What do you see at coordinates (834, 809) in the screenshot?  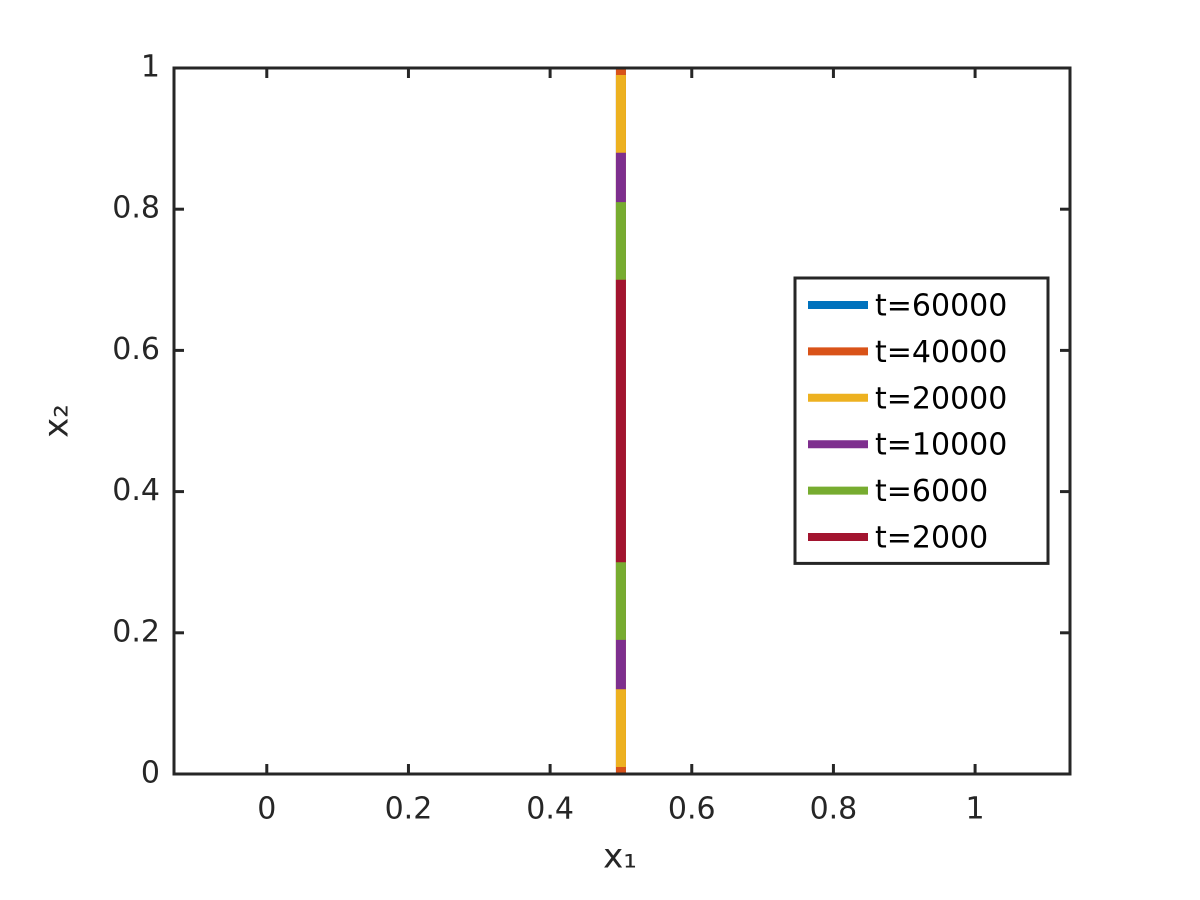 I see `x-tick-label: 0.8` at bounding box center [834, 809].